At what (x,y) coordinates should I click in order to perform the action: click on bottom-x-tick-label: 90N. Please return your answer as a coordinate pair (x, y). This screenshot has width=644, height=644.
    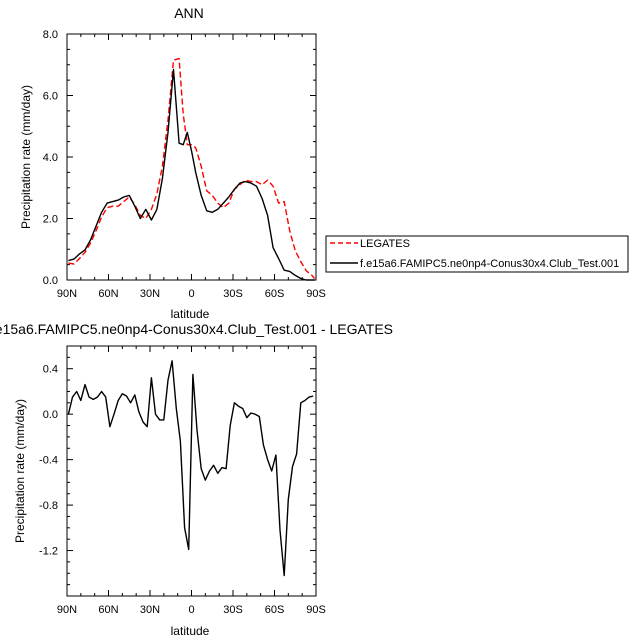
    Looking at the image, I should click on (67, 610).